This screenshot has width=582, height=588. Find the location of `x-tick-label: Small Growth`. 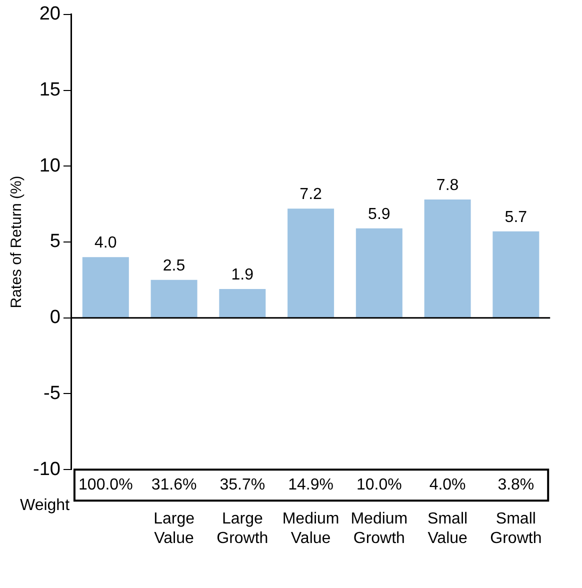

x-tick-label: Small Growth is located at coordinates (516, 528).